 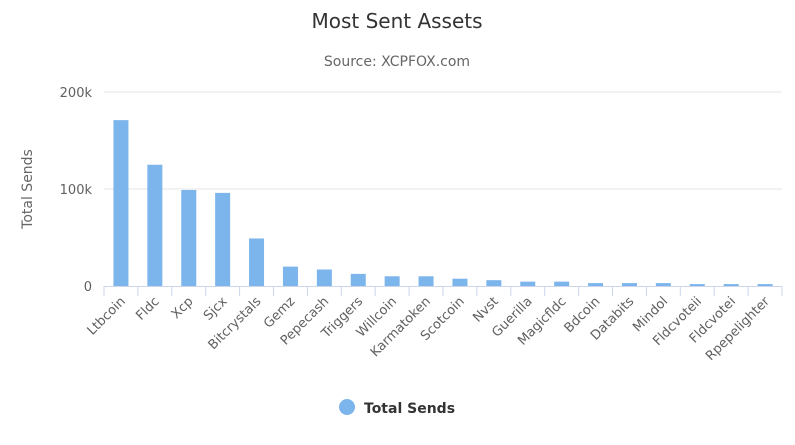 I want to click on chart-subtitle: Source: XCPFOX.com, so click(x=397, y=62).